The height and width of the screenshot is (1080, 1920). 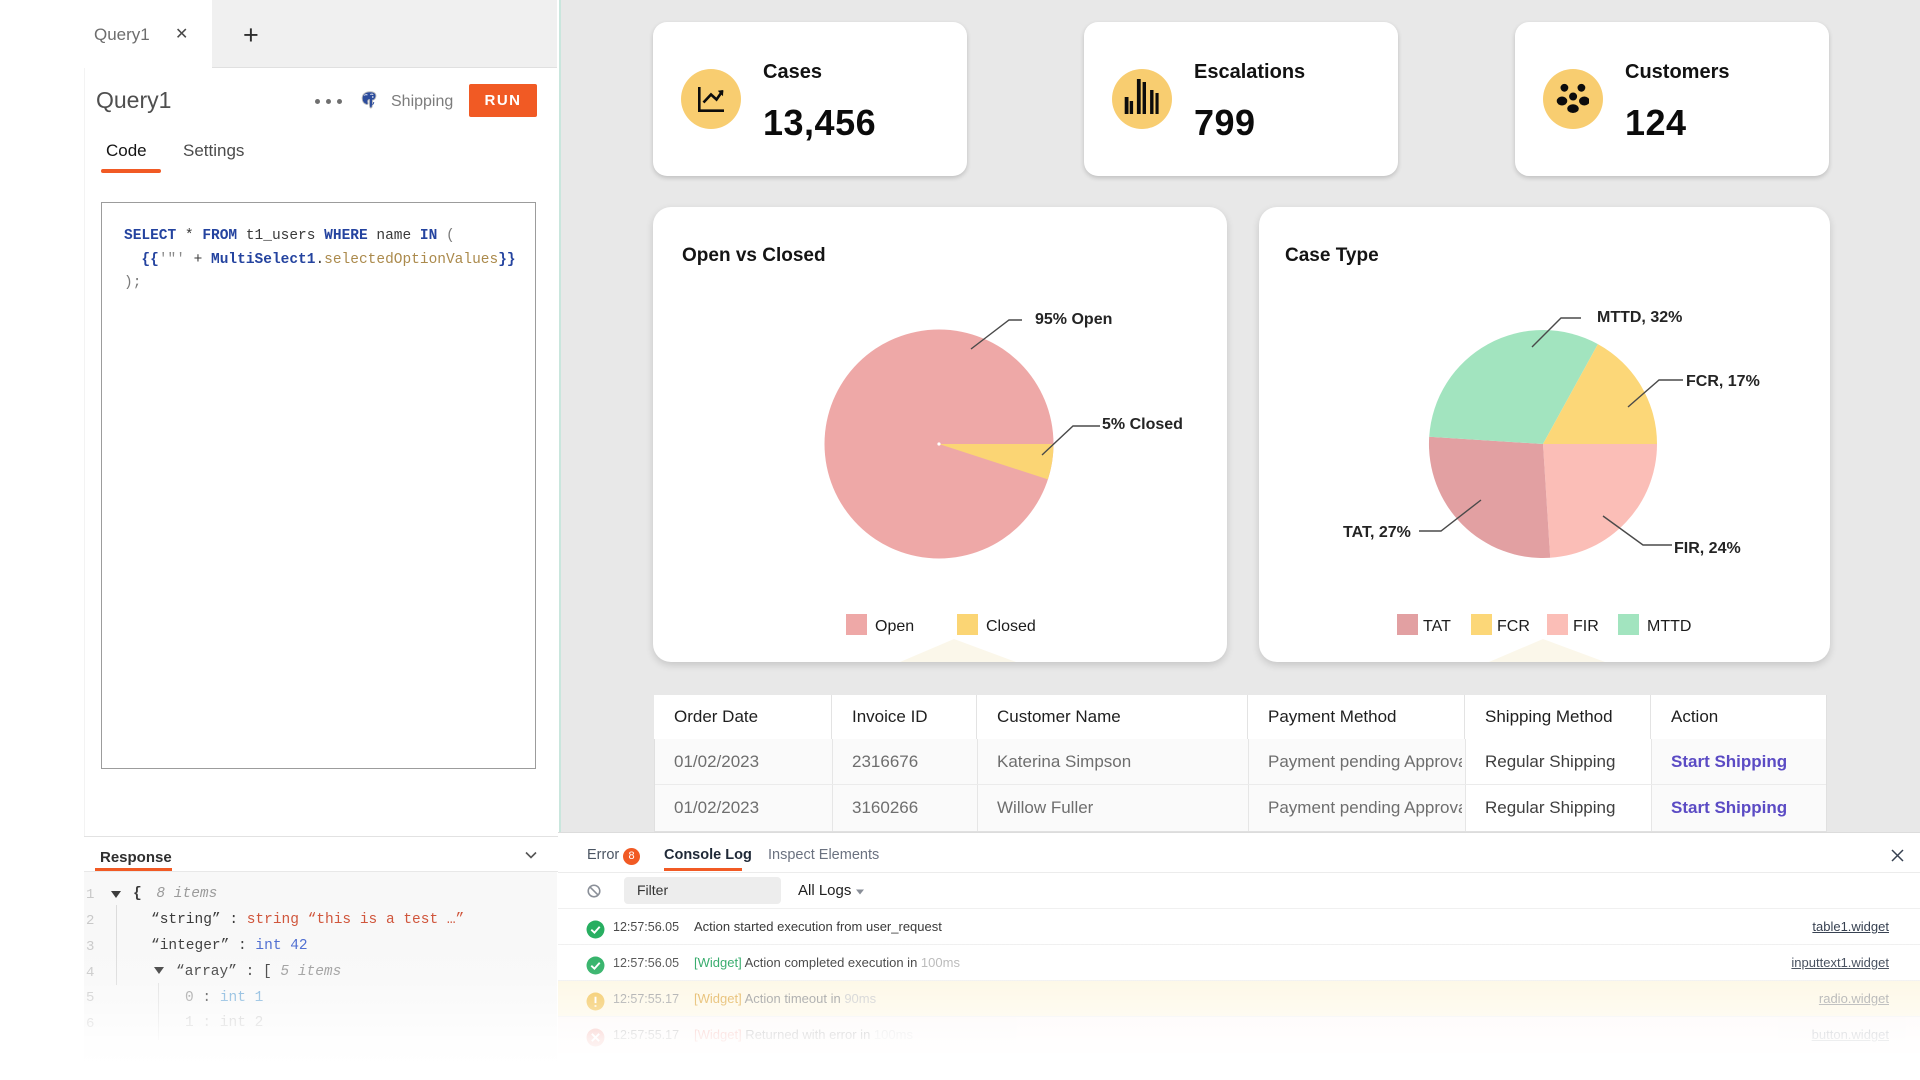 I want to click on svg-text: FIR, so click(x=1586, y=626).